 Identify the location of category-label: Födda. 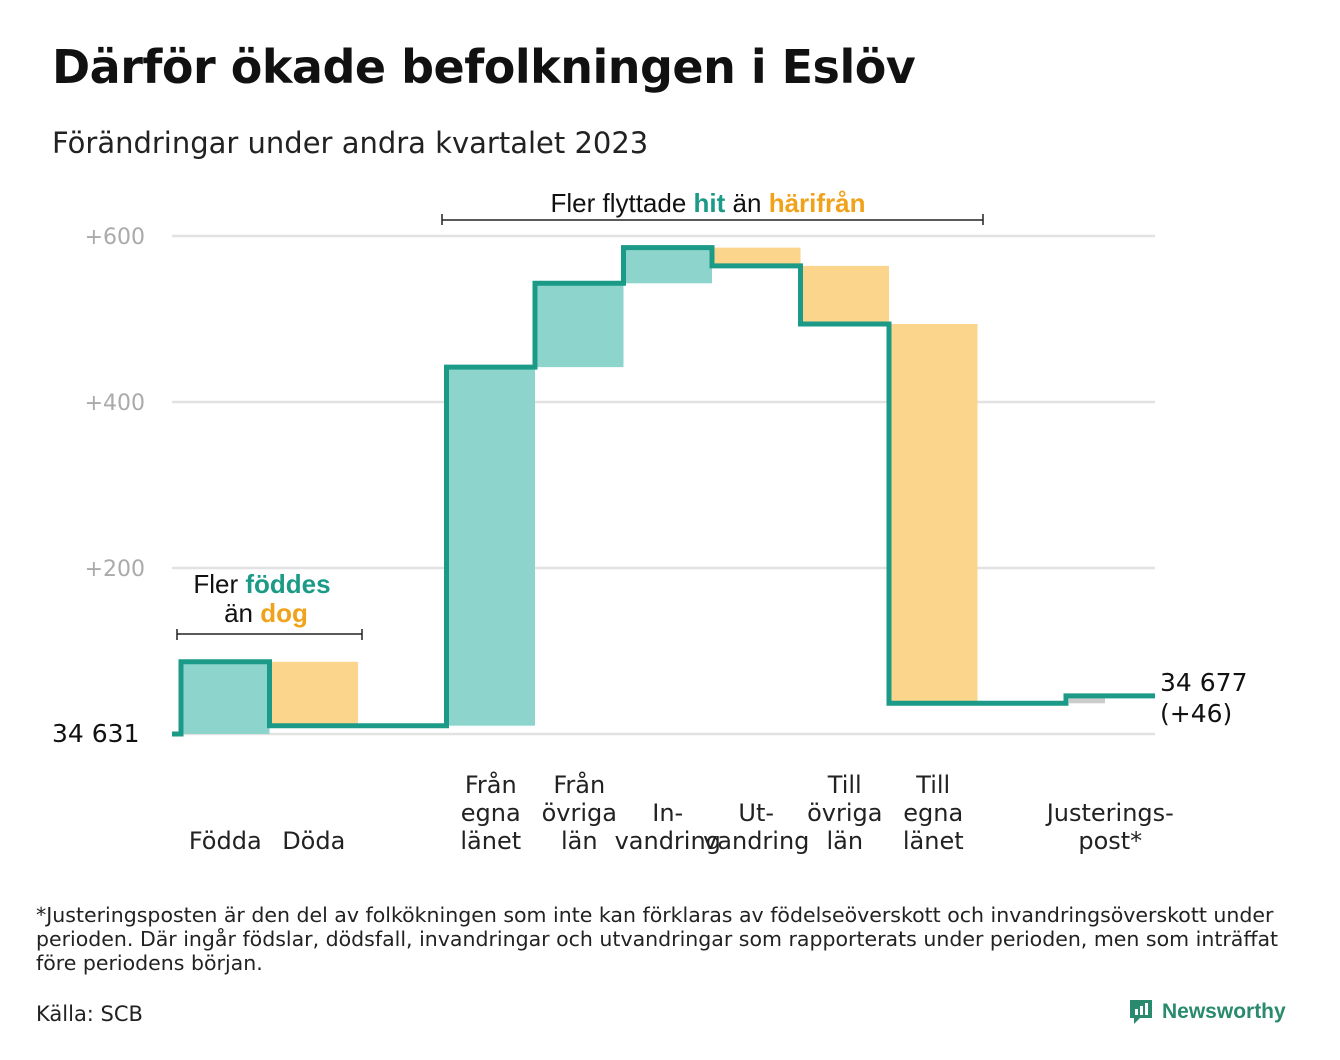
(225, 841).